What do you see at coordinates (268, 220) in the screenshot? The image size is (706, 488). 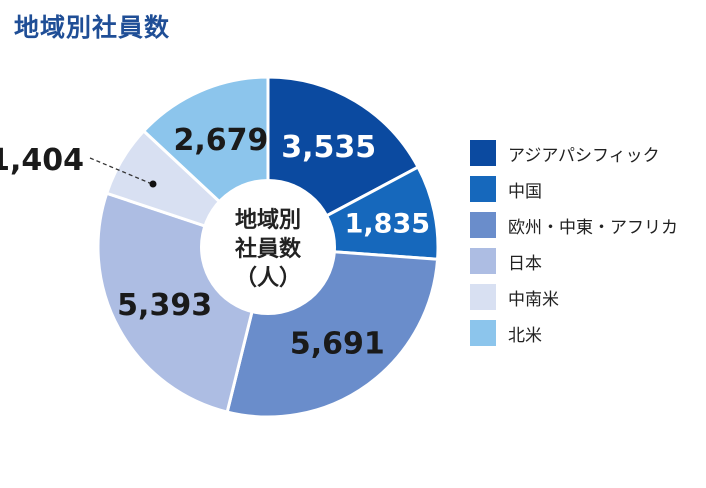 I see `center-label-line-1: 地域別` at bounding box center [268, 220].